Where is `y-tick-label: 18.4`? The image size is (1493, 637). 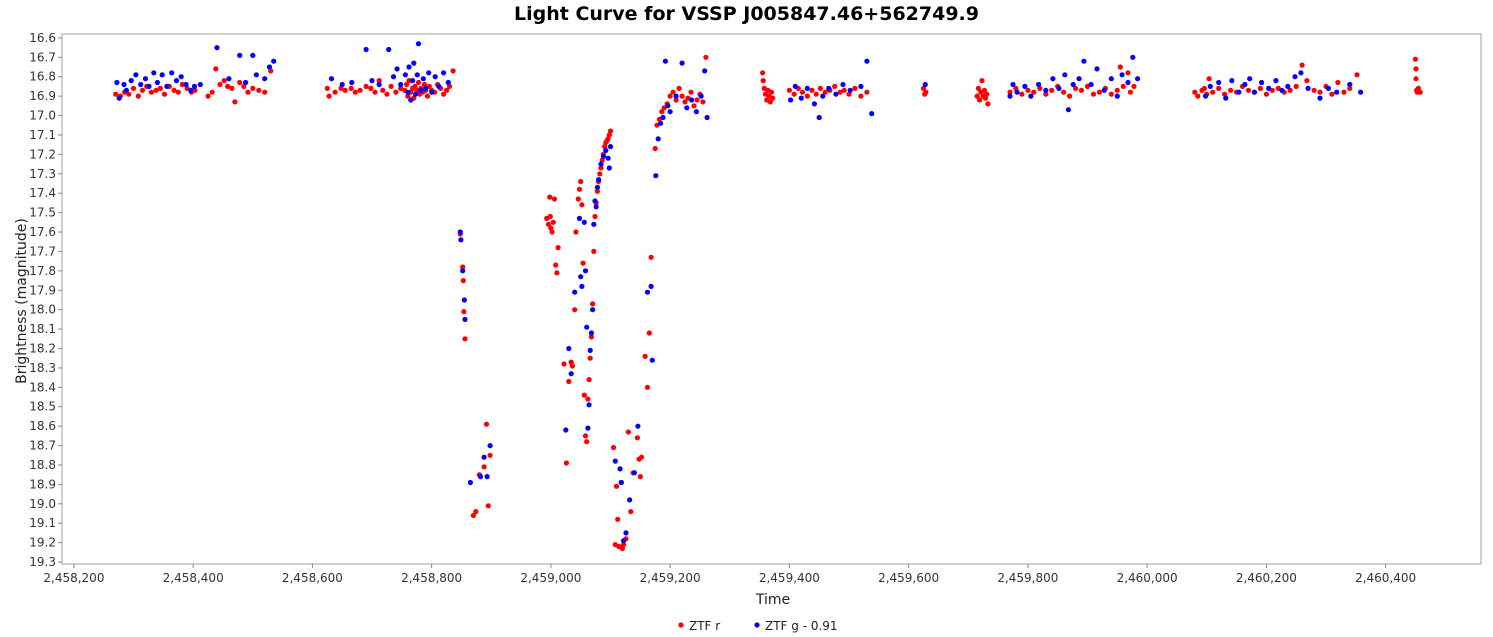 y-tick-label: 18.4 is located at coordinates (42, 387).